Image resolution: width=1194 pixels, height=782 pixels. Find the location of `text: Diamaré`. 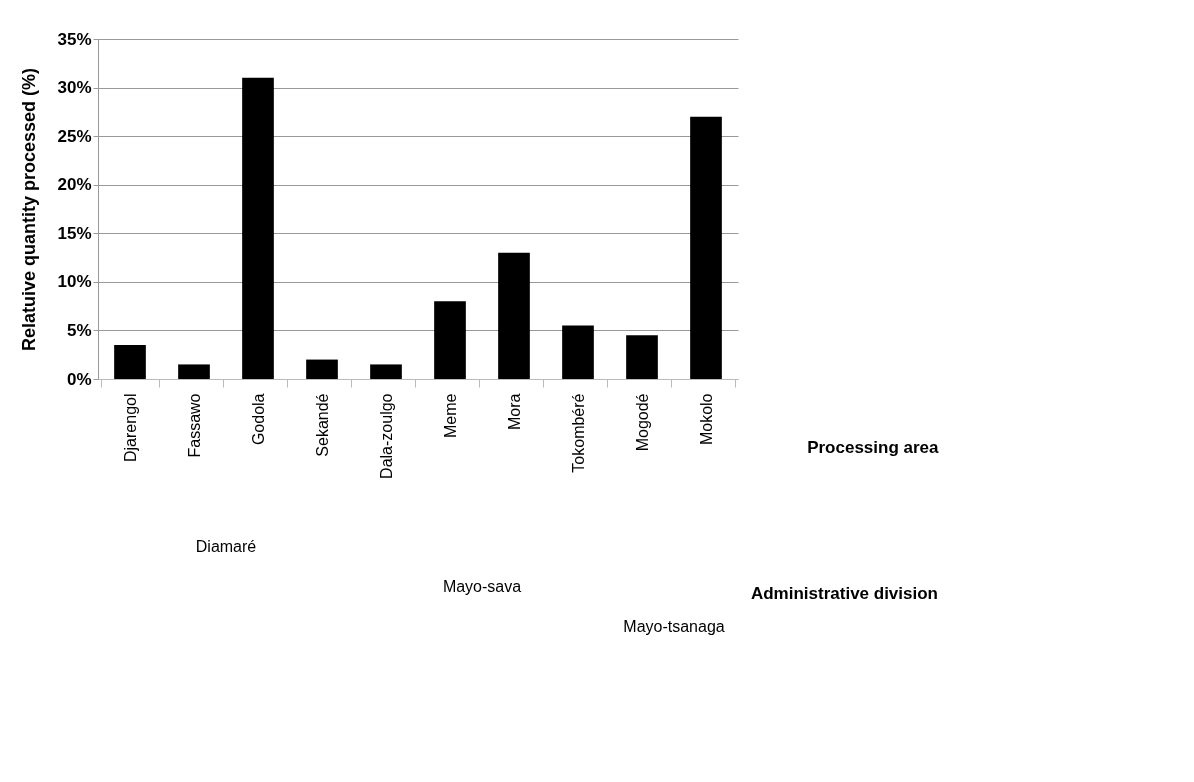

text: Diamaré is located at coordinates (226, 546).